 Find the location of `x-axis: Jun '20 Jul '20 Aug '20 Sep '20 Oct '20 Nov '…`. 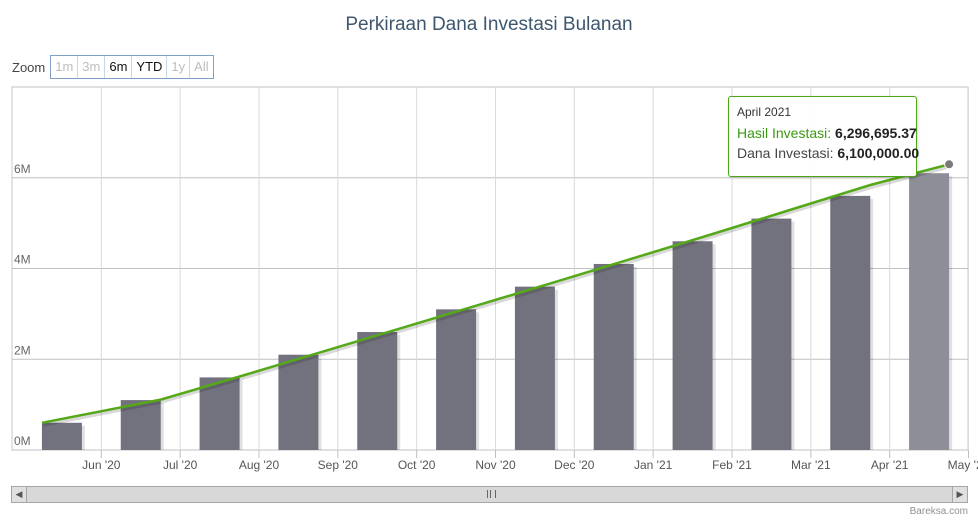

x-axis: Jun '20 Jul '20 Aug '20 Sep '20 Oct '20 Nov '… is located at coordinates (530, 461).